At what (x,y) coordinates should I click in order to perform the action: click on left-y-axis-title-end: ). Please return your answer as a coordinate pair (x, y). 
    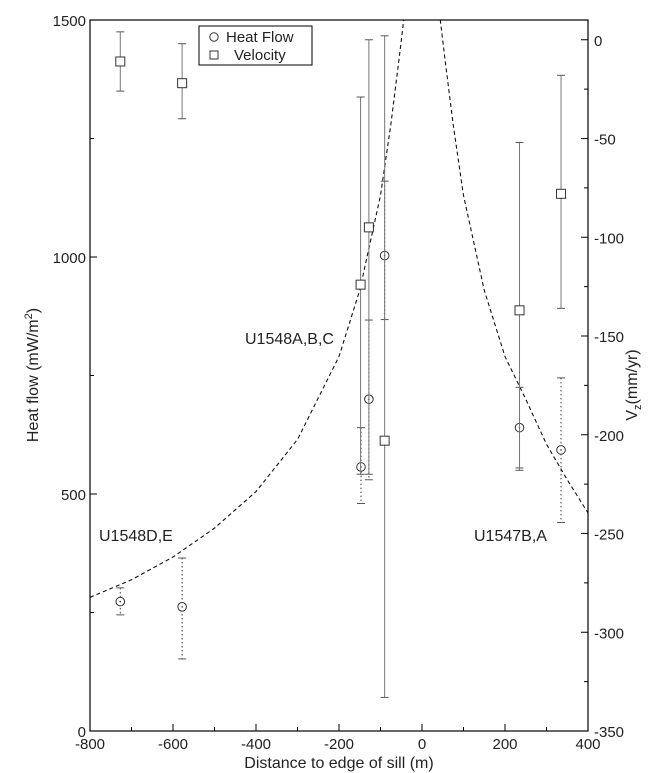
    Looking at the image, I should click on (33, 310).